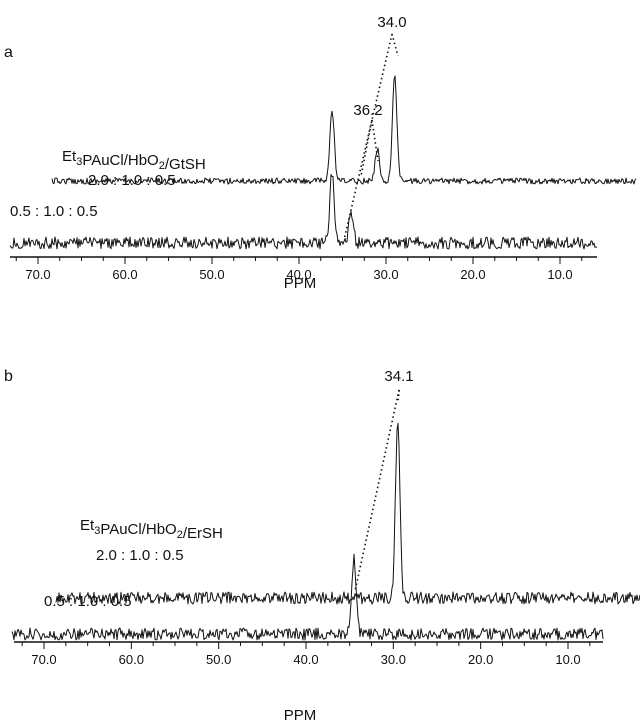 The width and height of the screenshot is (640, 725). I want to click on ratio-label-upper: 2.0 : 1.0 : 0.5, so click(140, 555).